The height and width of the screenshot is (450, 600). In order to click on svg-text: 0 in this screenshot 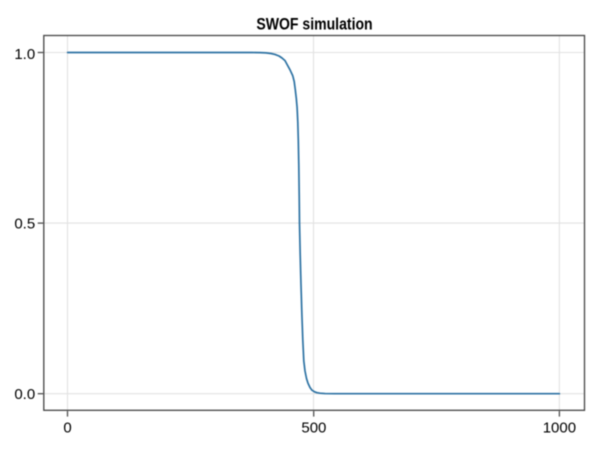, I will do `click(67, 428)`.